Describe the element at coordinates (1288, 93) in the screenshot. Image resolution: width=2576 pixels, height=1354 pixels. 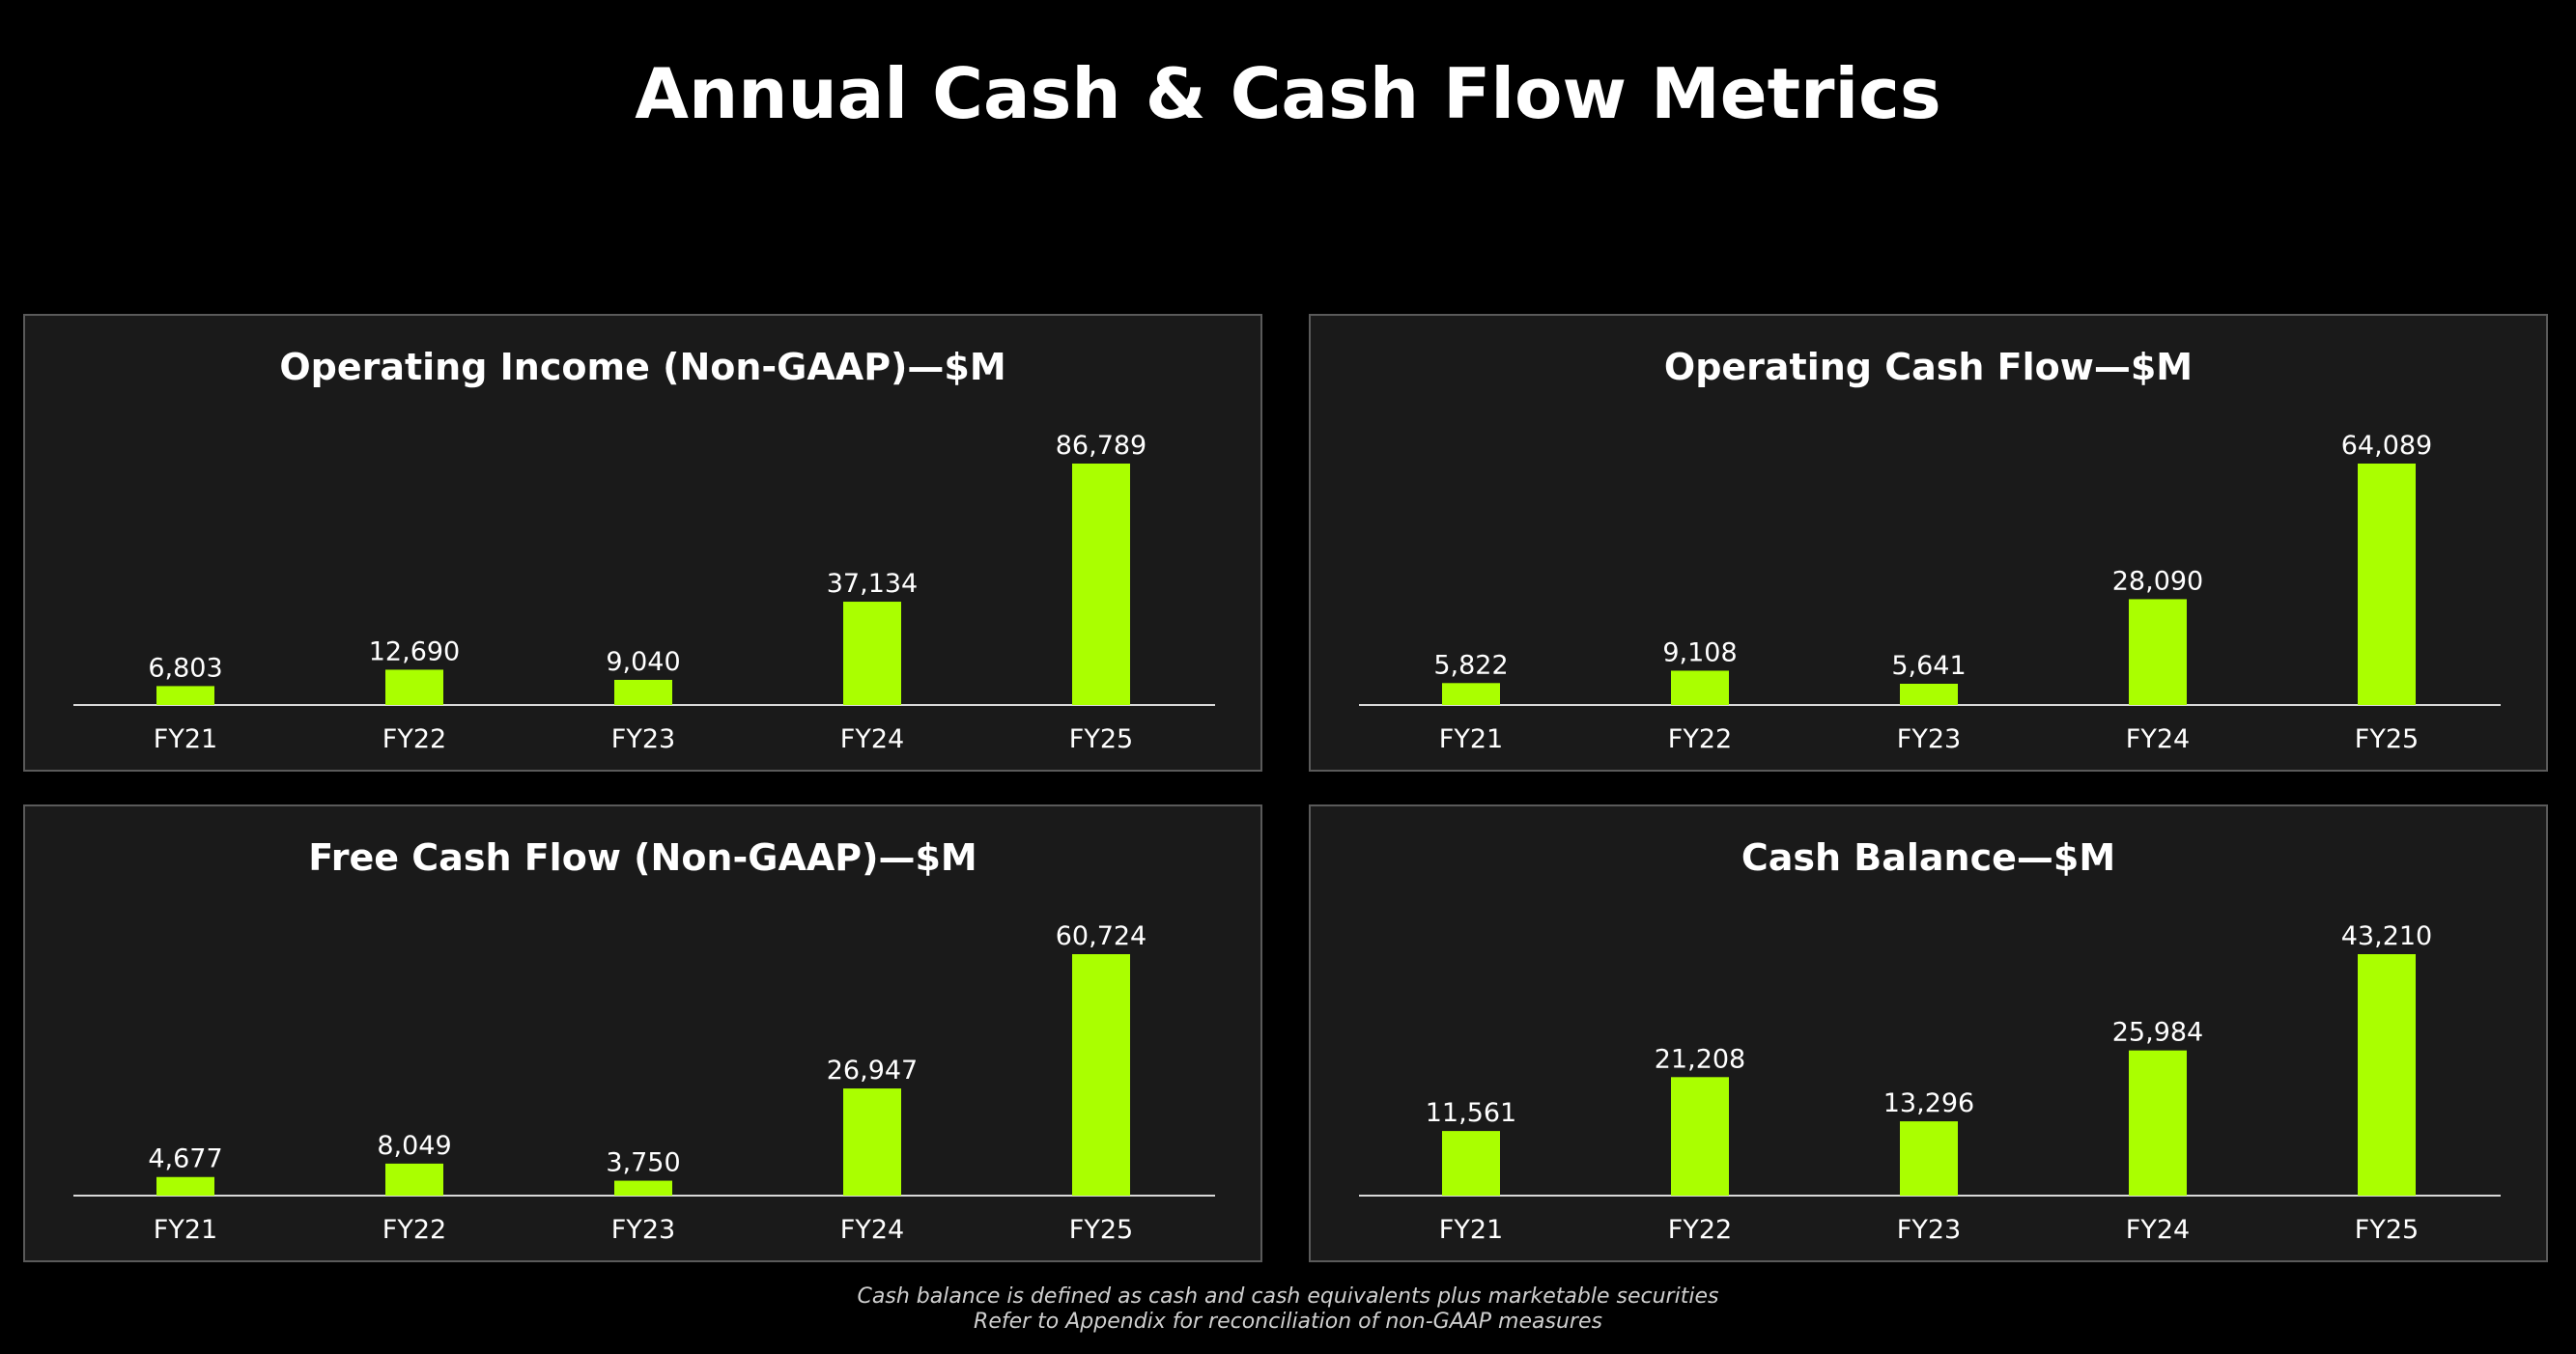
I see `page-title: Annual Cash & Cash Flow Metrics` at that location.